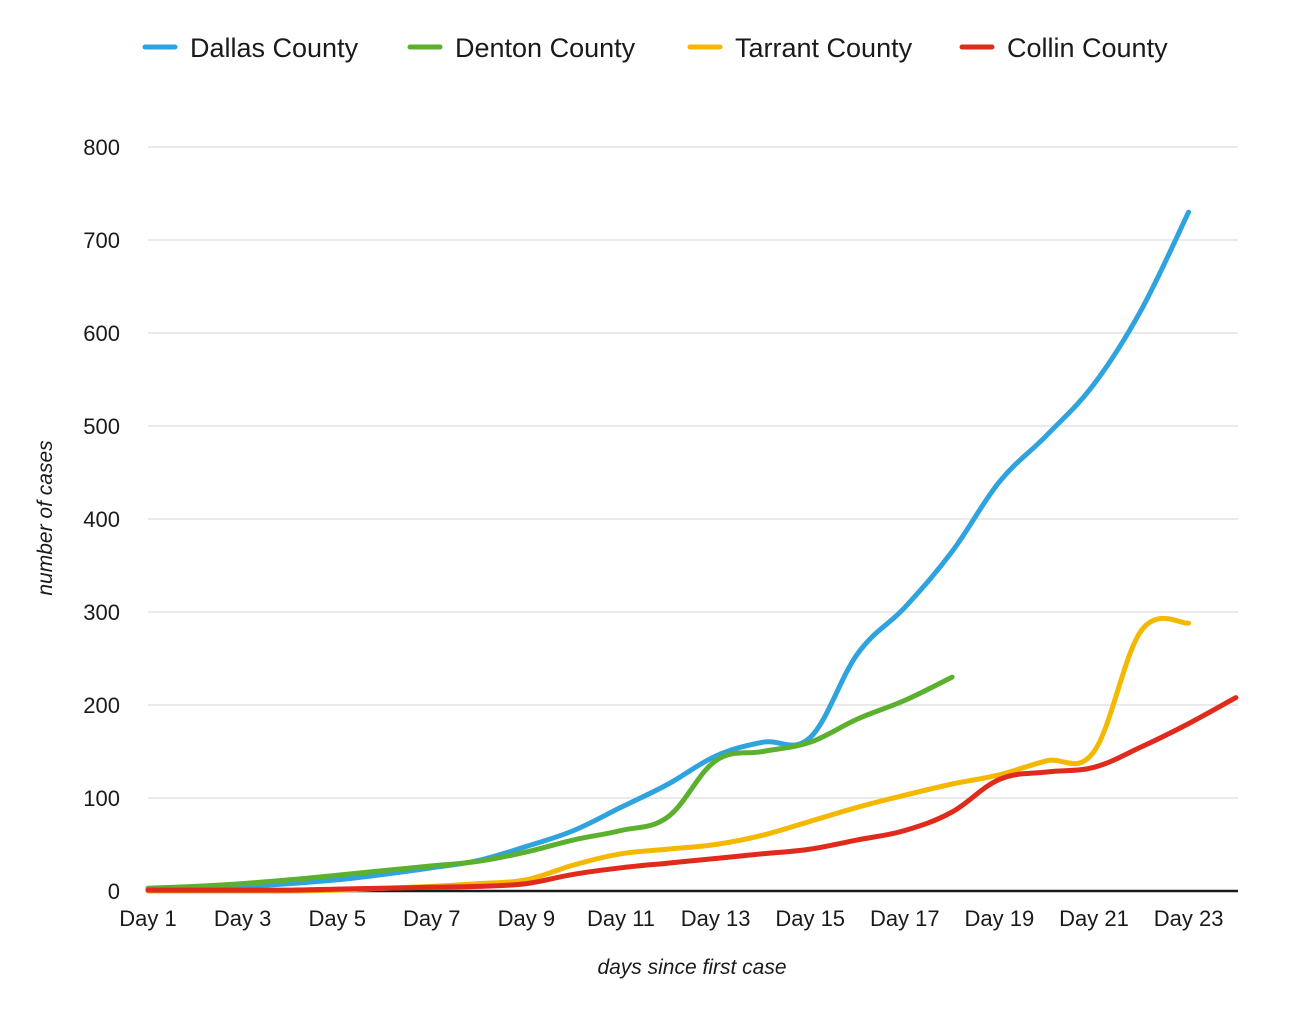 The image size is (1292, 1016). I want to click on y-tick-label: 100, so click(101, 798).